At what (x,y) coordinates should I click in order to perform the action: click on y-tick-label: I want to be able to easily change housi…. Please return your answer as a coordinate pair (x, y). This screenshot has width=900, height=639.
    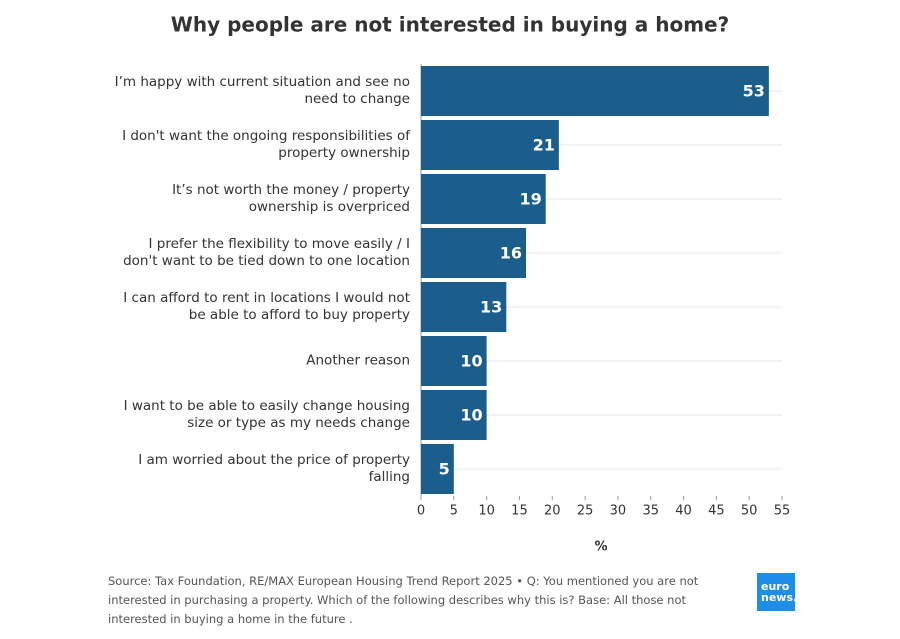
    Looking at the image, I should click on (266, 414).